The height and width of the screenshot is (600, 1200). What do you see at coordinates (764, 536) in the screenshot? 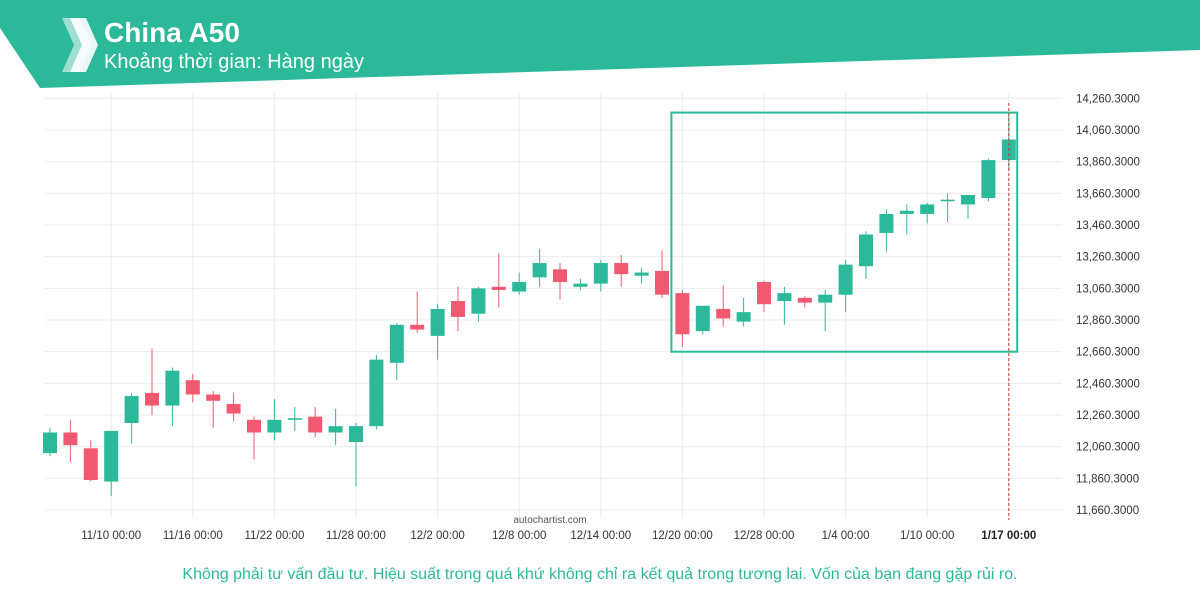
I see `x-tick-label: 12/28 00:00` at bounding box center [764, 536].